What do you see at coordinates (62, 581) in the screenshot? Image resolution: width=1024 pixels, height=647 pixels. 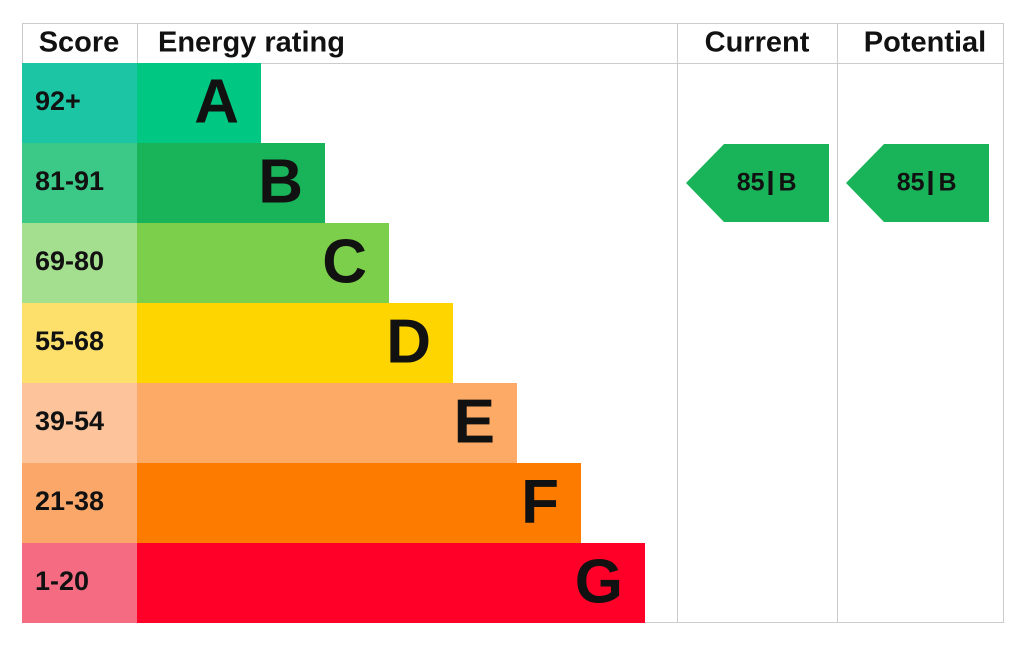 I see `score-label: 1-20` at bounding box center [62, 581].